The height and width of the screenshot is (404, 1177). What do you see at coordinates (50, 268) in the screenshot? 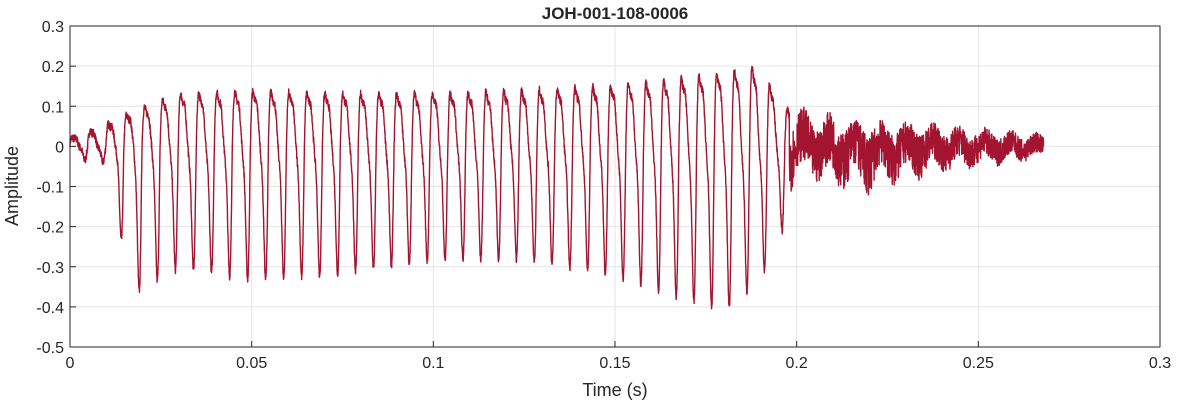
I see `y-tick-label: -0.3` at bounding box center [50, 268].